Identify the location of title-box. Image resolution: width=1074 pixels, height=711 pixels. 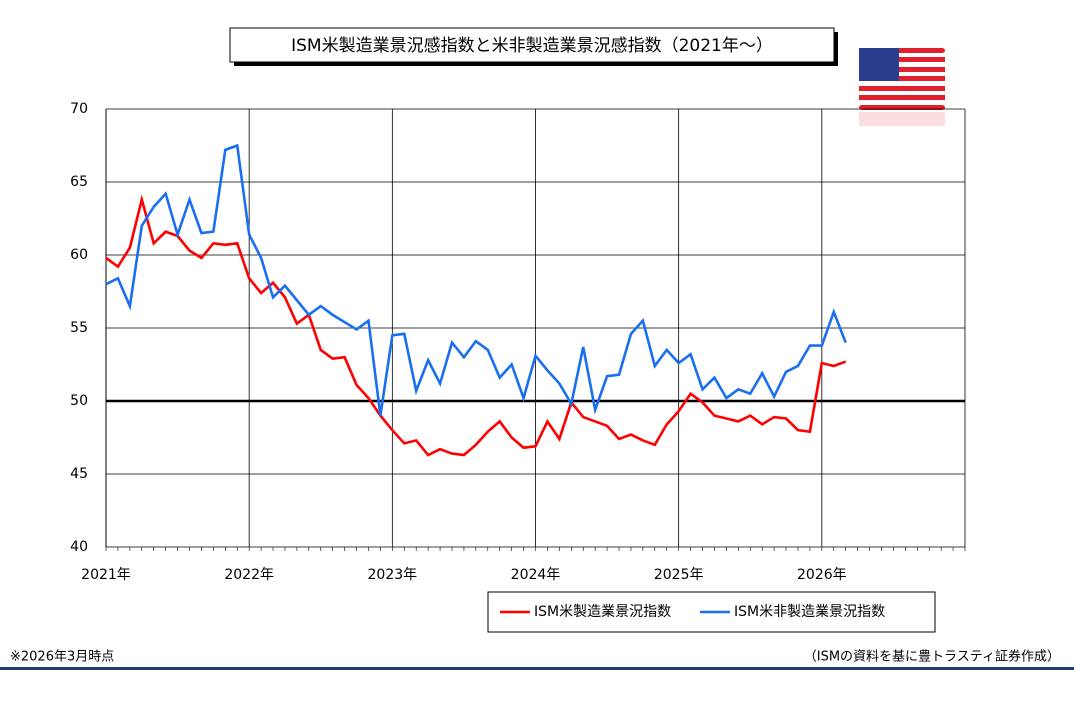
(532, 45).